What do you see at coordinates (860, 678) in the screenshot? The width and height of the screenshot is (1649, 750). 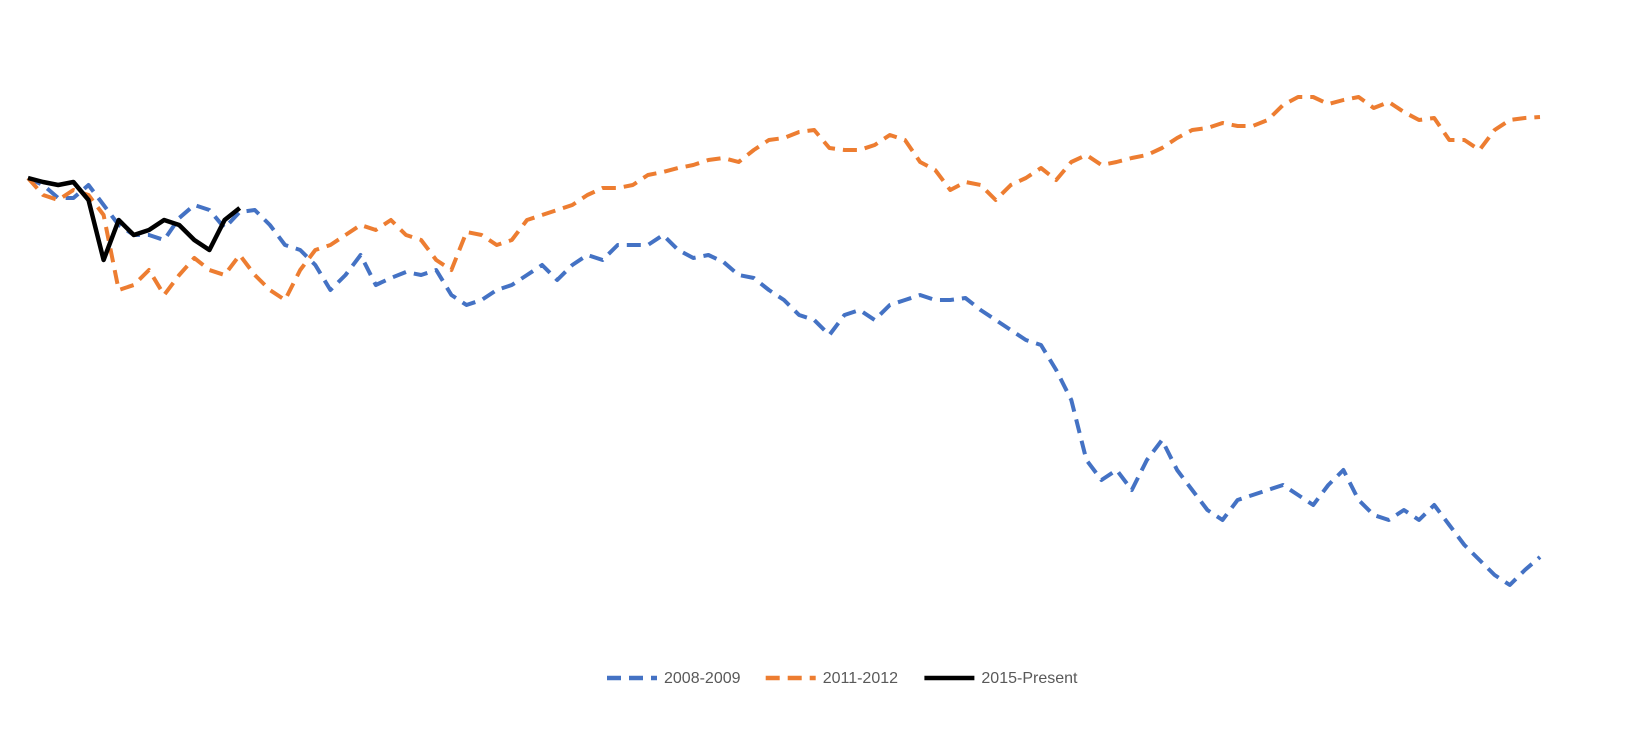 I see `legend-label: 2011-2012` at bounding box center [860, 678].